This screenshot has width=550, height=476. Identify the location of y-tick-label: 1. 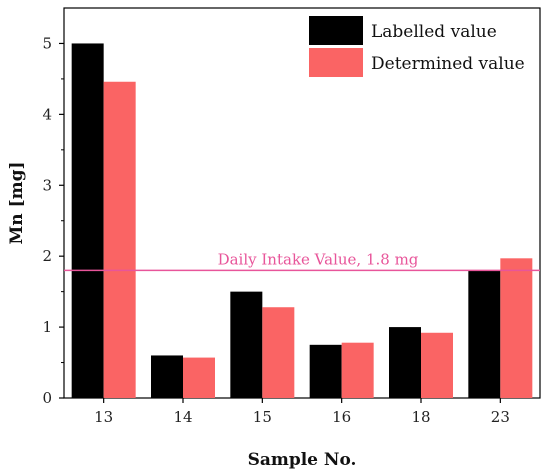
(47, 327).